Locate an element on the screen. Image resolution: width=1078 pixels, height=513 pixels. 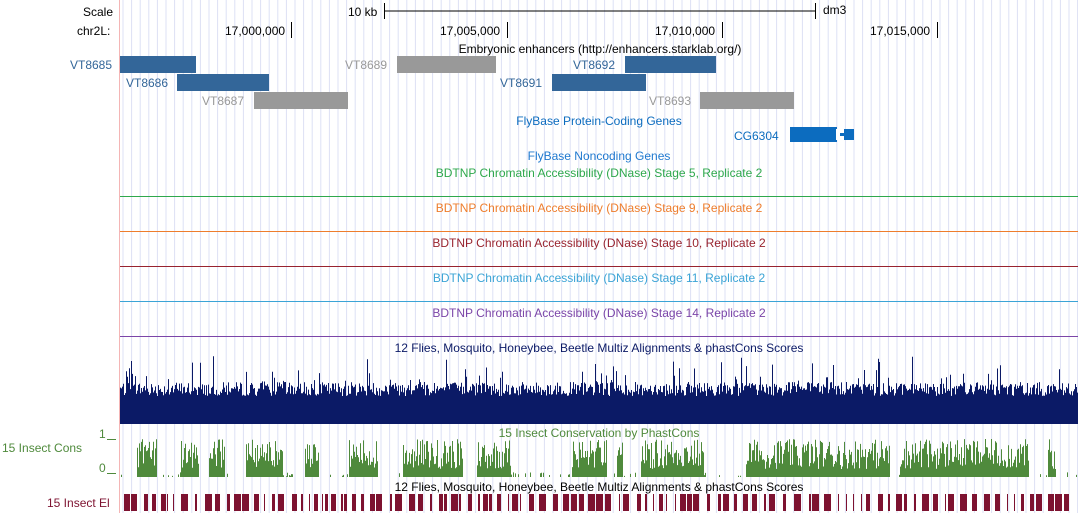
enhancer-label-vt8691: VT8691 is located at coordinates (521, 83).